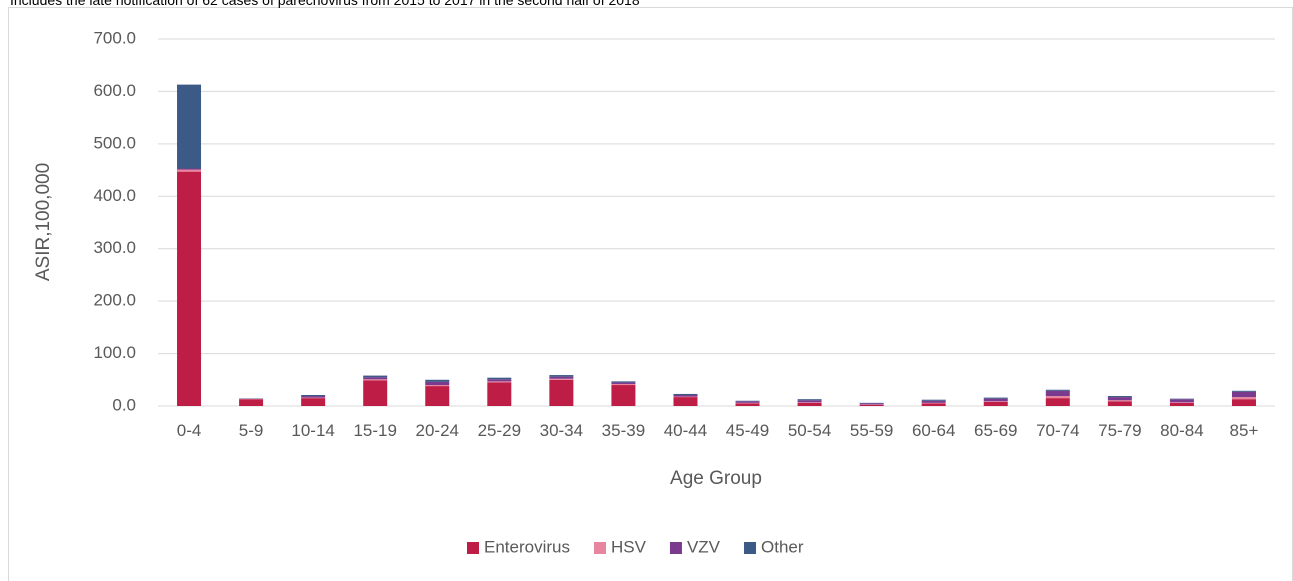 Image resolution: width=1293 pixels, height=581 pixels. Describe the element at coordinates (114, 247) in the screenshot. I see `y-tick-label: 300.0` at that location.